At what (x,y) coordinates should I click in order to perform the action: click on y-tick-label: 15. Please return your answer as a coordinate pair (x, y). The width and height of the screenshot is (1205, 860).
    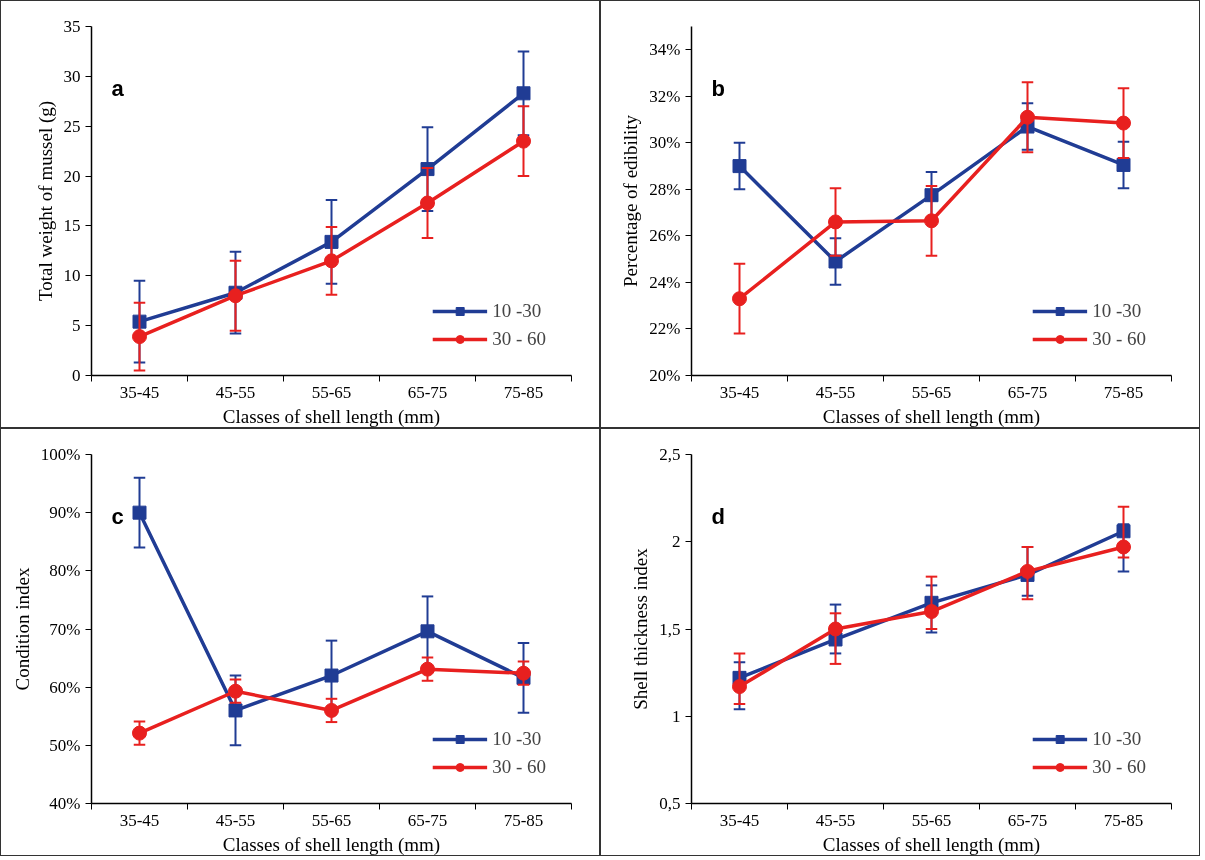
    Looking at the image, I should click on (72, 226).